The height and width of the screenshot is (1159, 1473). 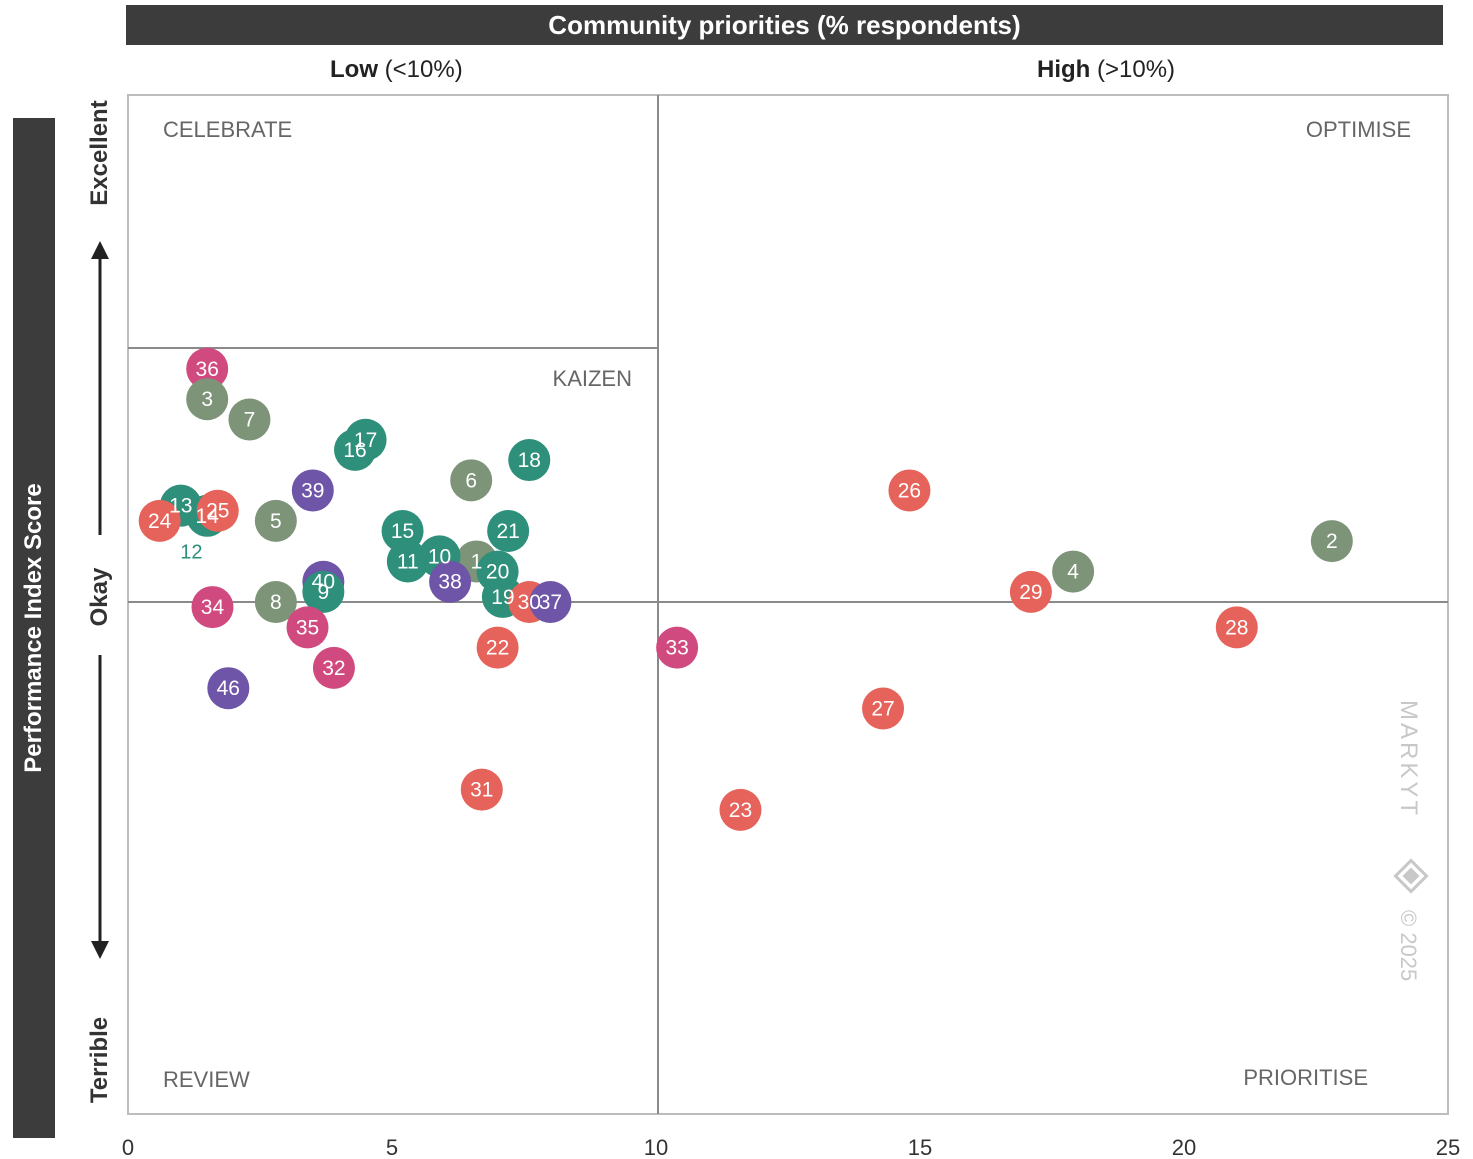 What do you see at coordinates (402, 531) in the screenshot?
I see `data-point-label: 15` at bounding box center [402, 531].